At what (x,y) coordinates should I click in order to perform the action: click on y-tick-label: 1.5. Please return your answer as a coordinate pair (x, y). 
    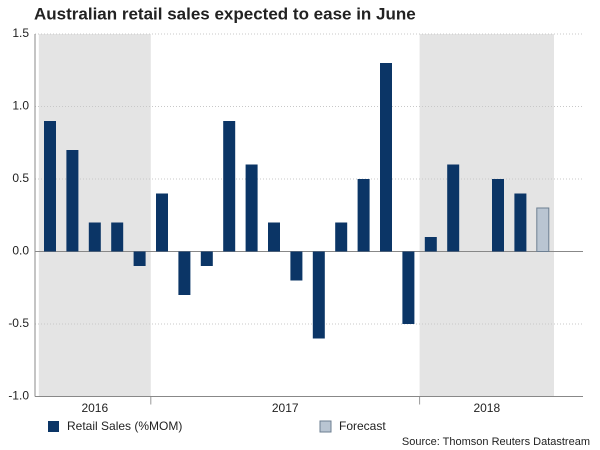
    Looking at the image, I should click on (20, 33).